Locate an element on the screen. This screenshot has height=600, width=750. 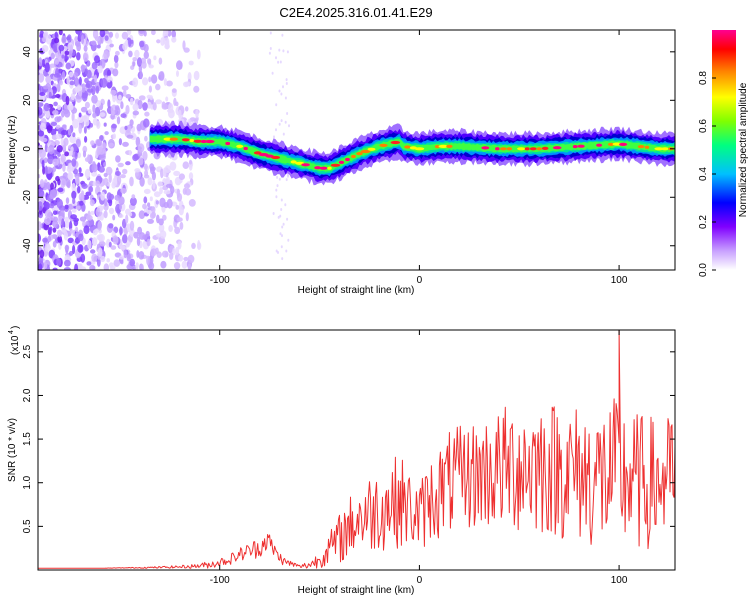
colorbar-tick-label: 0.2 is located at coordinates (703, 222).